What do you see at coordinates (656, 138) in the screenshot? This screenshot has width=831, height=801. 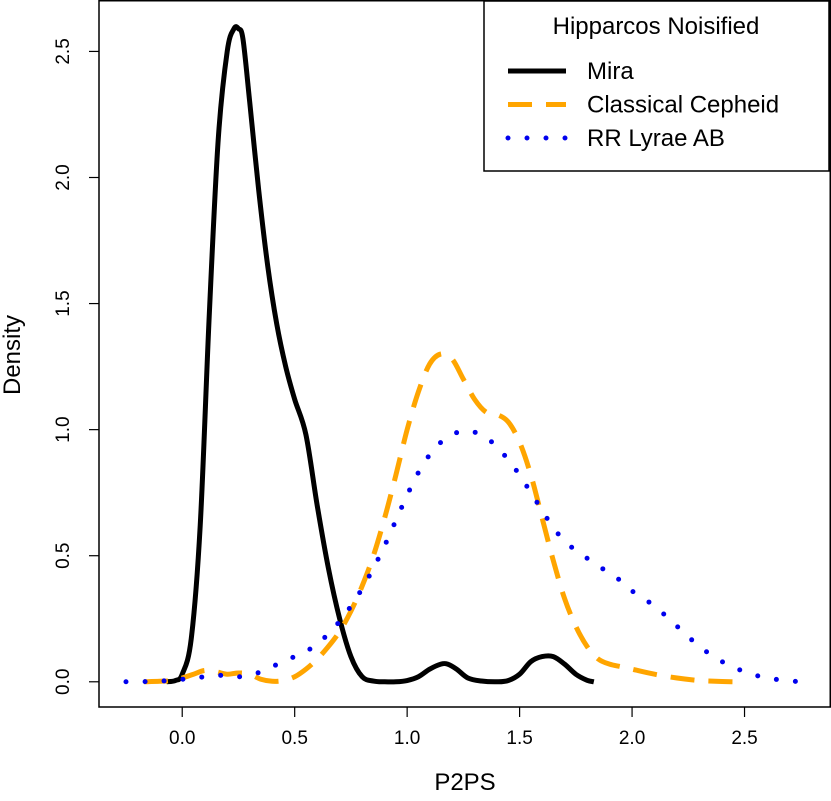 I see `legend-label-rr-lyrae-ab: RR Lyrae AB` at bounding box center [656, 138].